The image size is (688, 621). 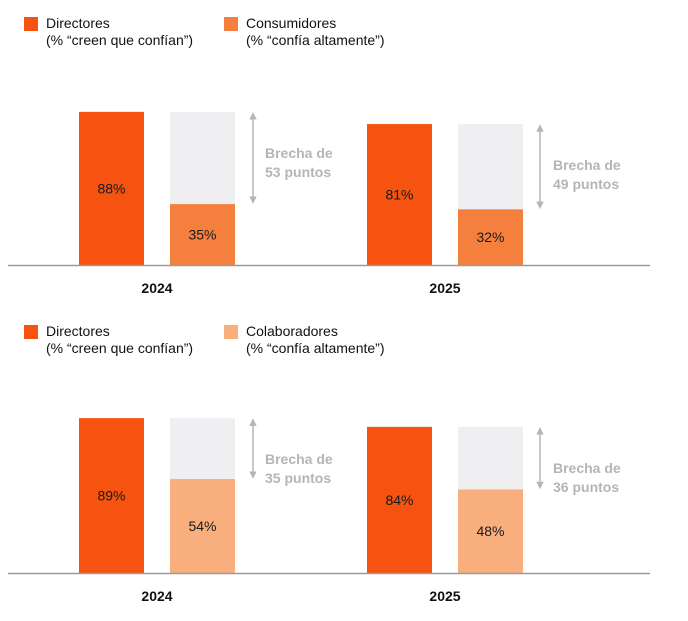 I want to click on bar-label-colaboradores-2025: 48%, so click(x=490, y=531).